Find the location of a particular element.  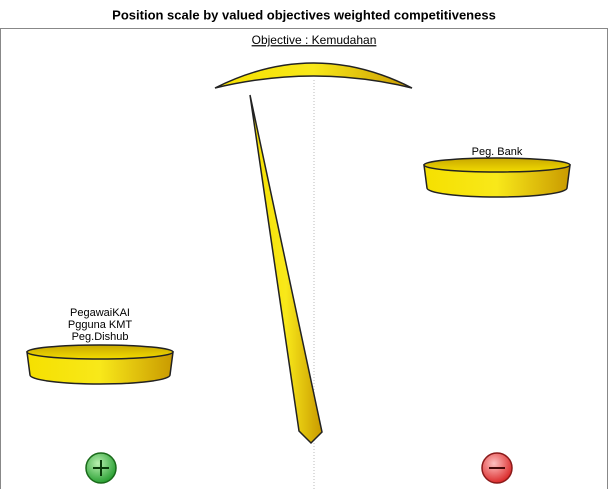

pan-label: Pgguna KMT is located at coordinates (100, 325).